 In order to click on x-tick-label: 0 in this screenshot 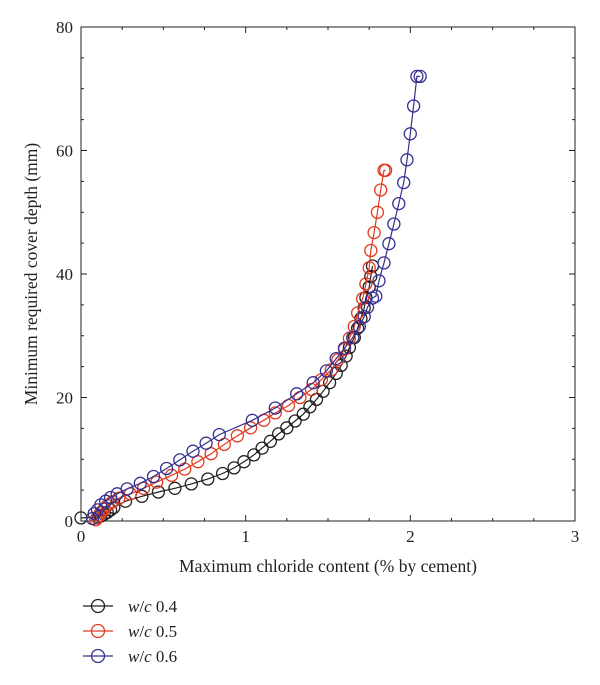, I will do `click(81, 536)`.